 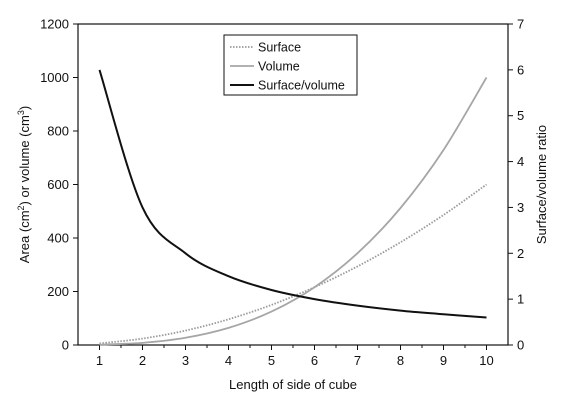 I want to click on x-tick-label: 3, so click(x=185, y=360).